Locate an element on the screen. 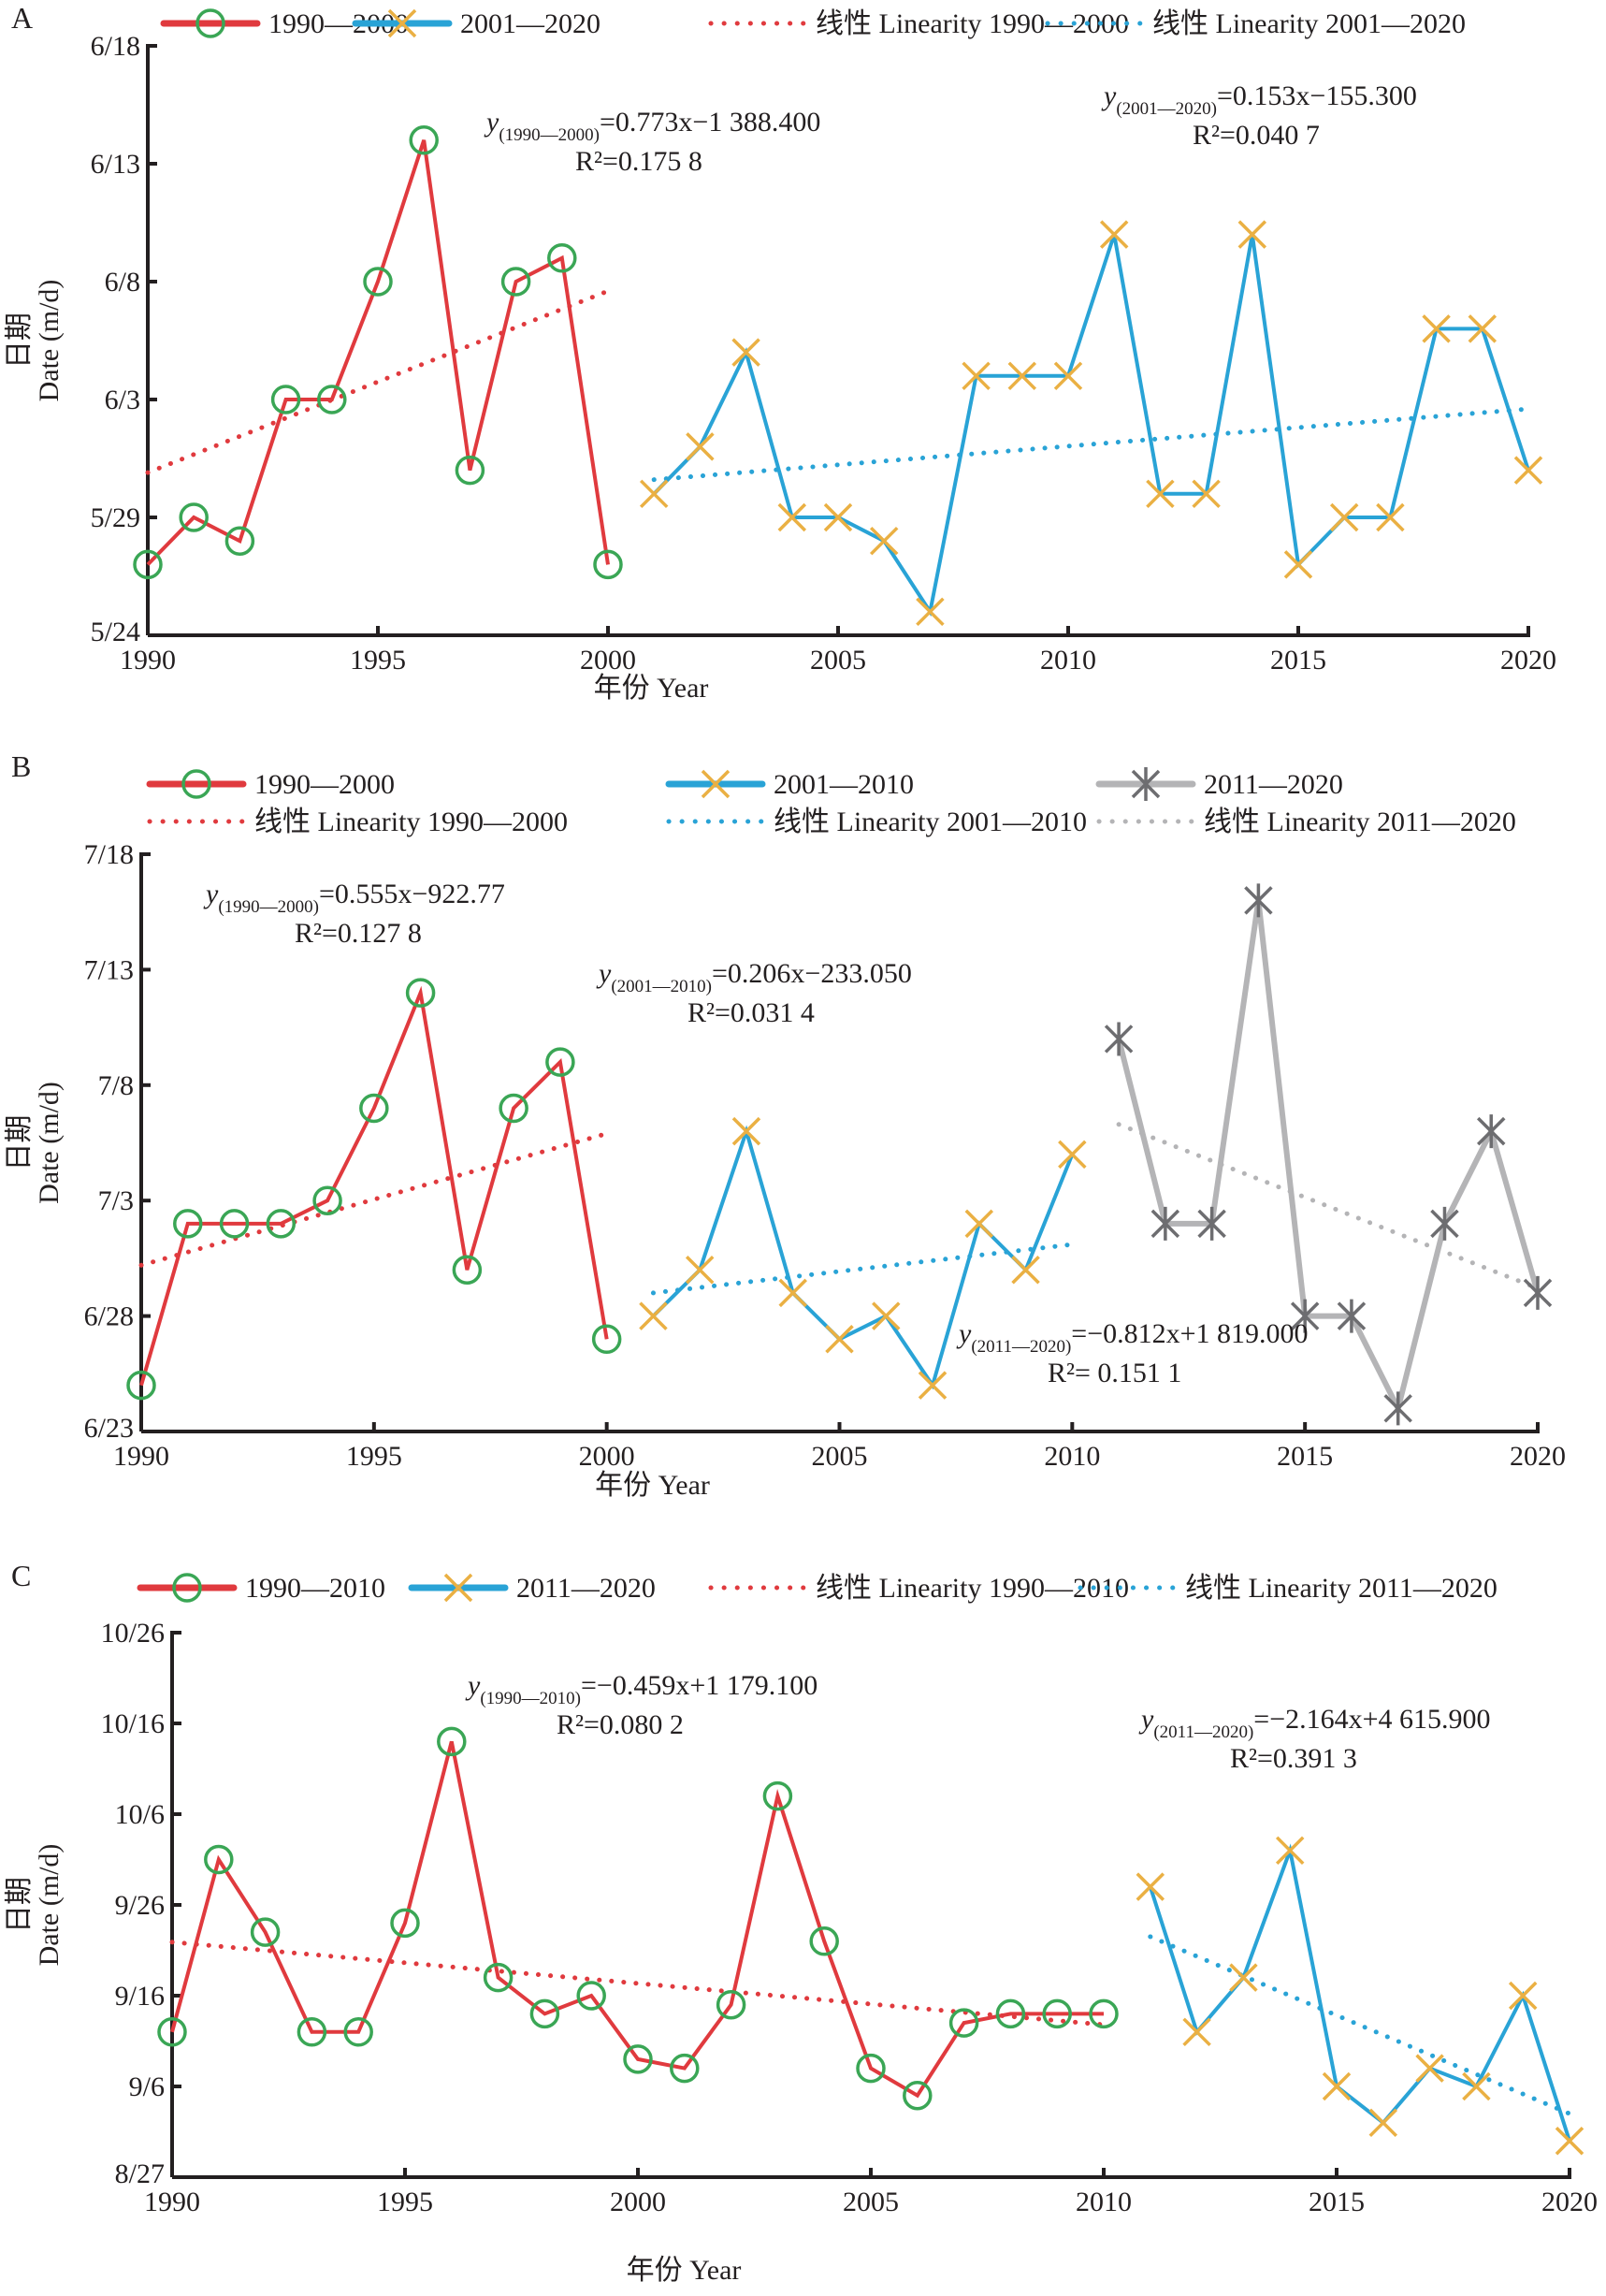 The image size is (1606, 2296). legend-item: 1990—2010 is located at coordinates (261, 1588).